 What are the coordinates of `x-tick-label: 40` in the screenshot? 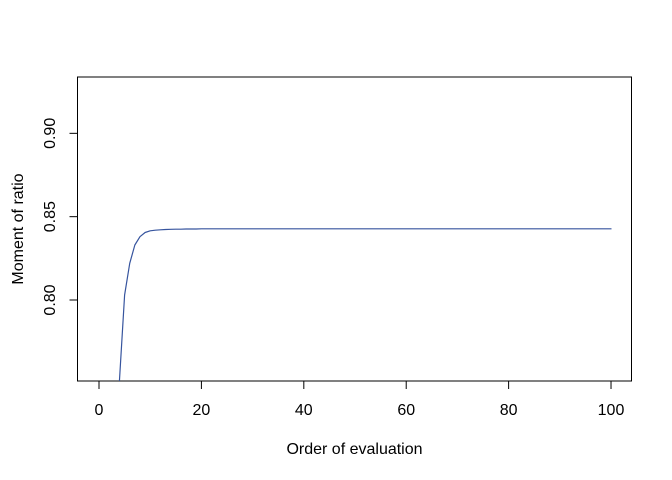 It's located at (304, 410).